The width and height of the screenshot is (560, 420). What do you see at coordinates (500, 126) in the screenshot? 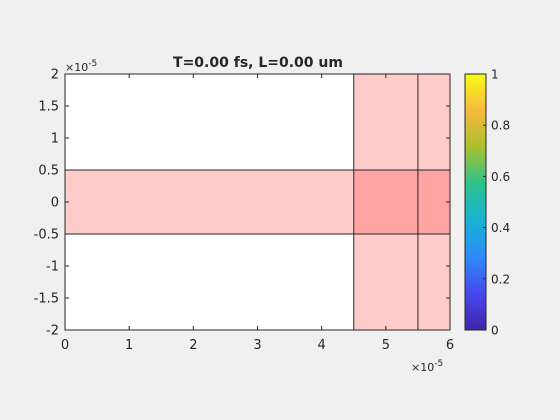
I see `colorbar-tick-label: 0.8` at bounding box center [500, 126].